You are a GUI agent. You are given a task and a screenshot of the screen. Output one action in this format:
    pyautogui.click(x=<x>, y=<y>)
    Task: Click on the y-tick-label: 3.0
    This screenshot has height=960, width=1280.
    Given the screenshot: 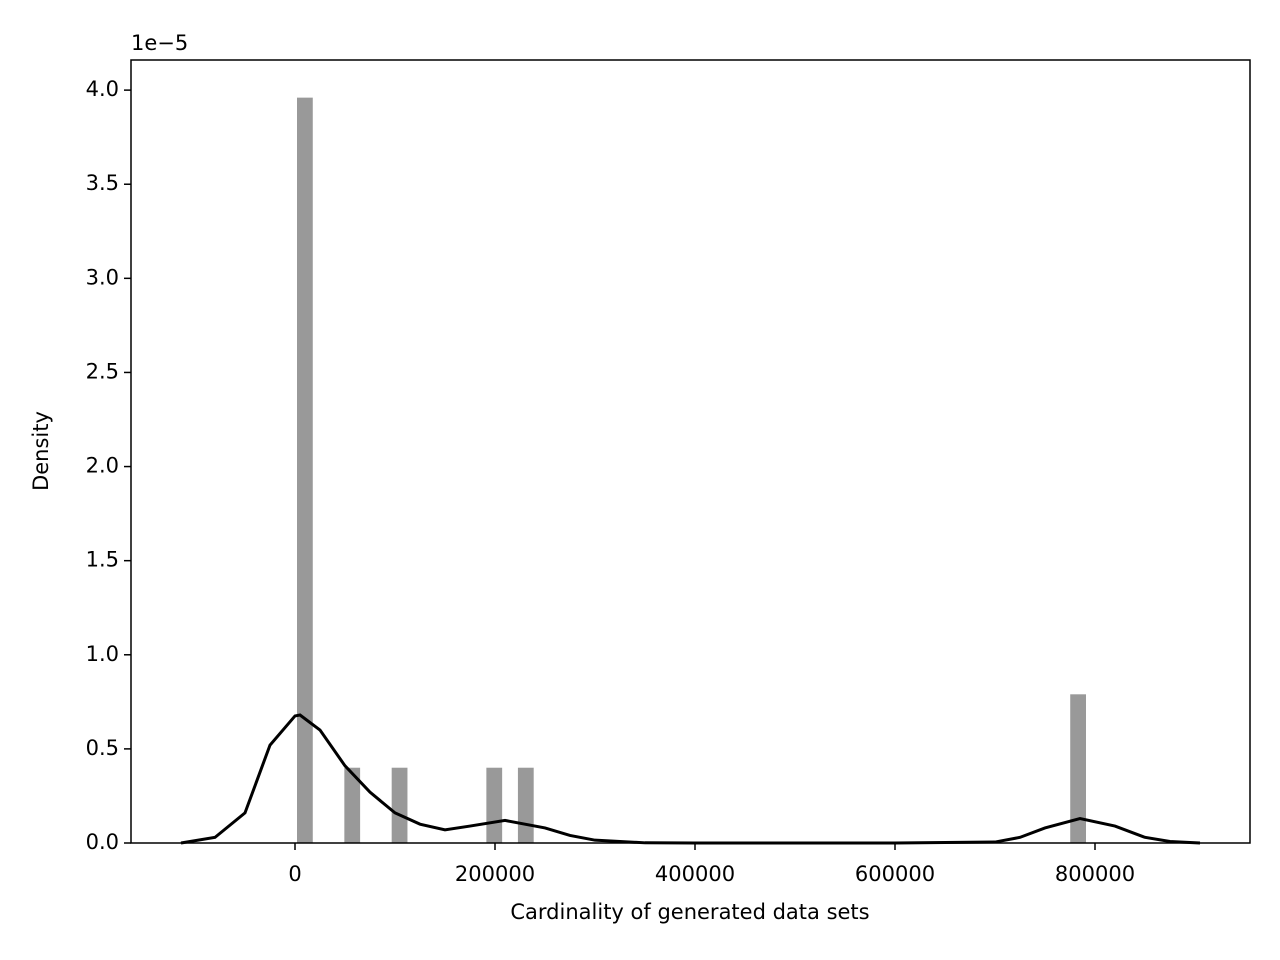 What is the action you would take?
    pyautogui.click(x=102, y=277)
    